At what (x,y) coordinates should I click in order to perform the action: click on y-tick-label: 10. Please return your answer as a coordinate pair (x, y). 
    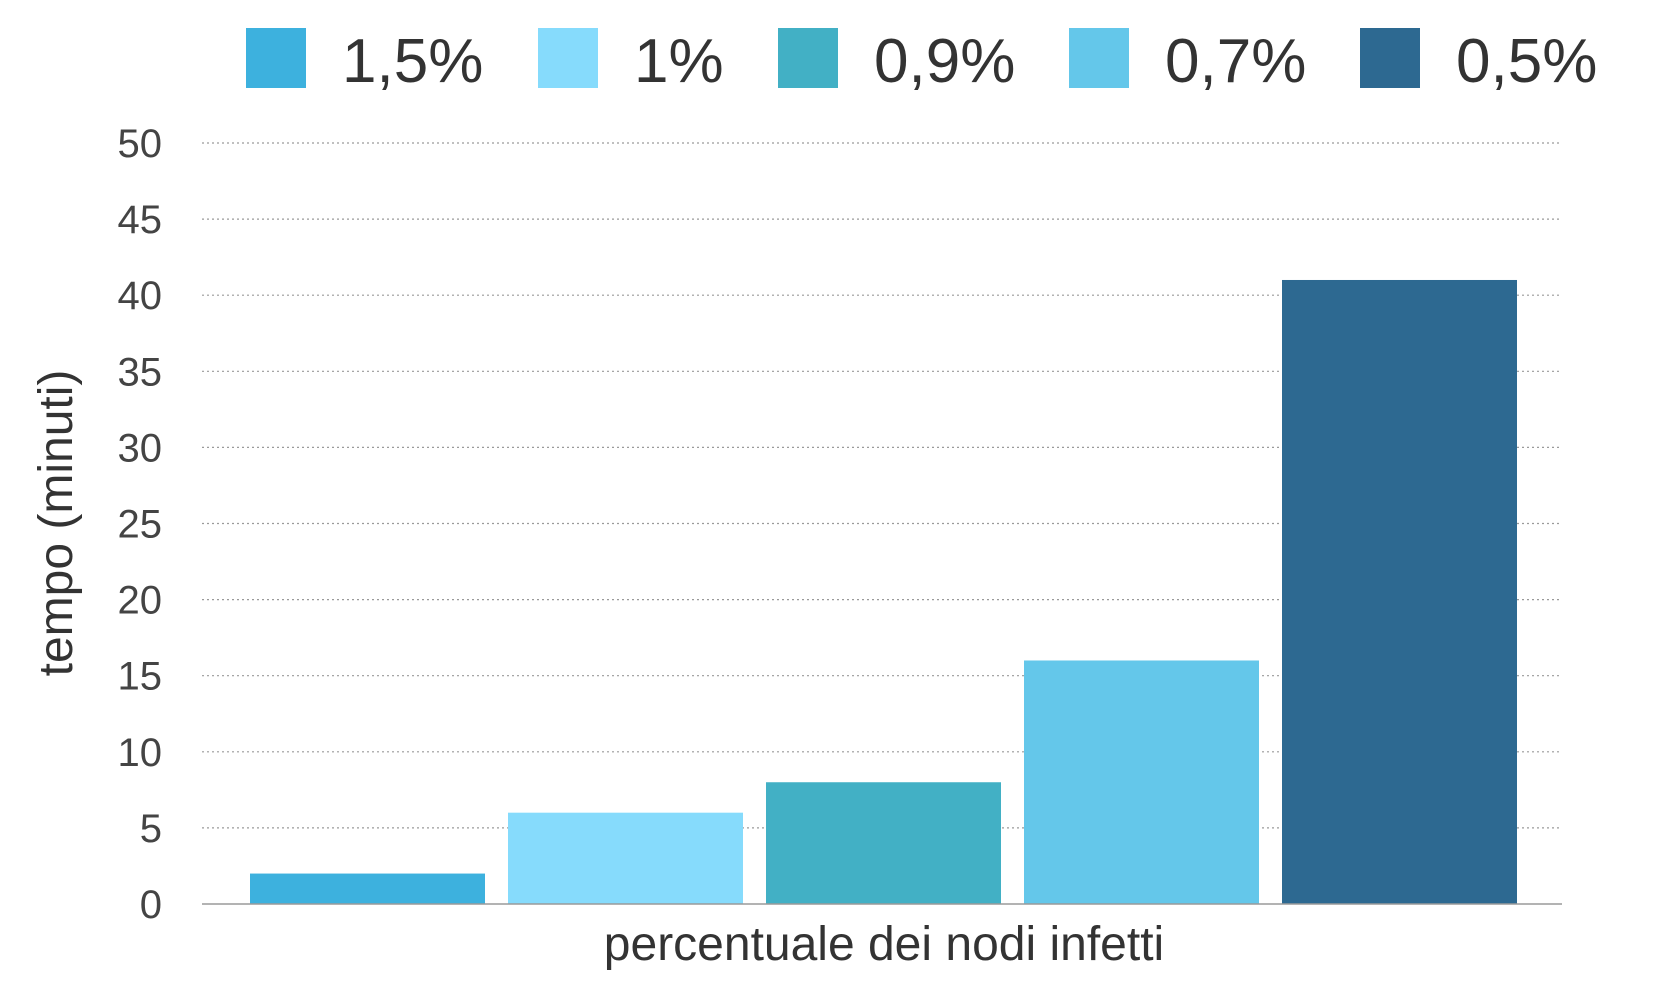
    Looking at the image, I should click on (140, 753).